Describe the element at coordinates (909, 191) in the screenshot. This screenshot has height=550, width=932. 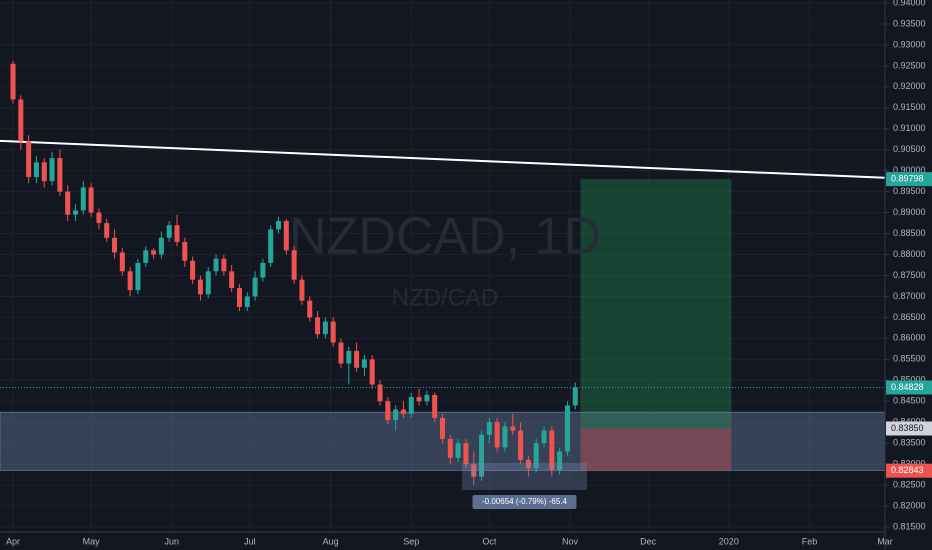
I see `y-tick-label: 0.89500` at that location.